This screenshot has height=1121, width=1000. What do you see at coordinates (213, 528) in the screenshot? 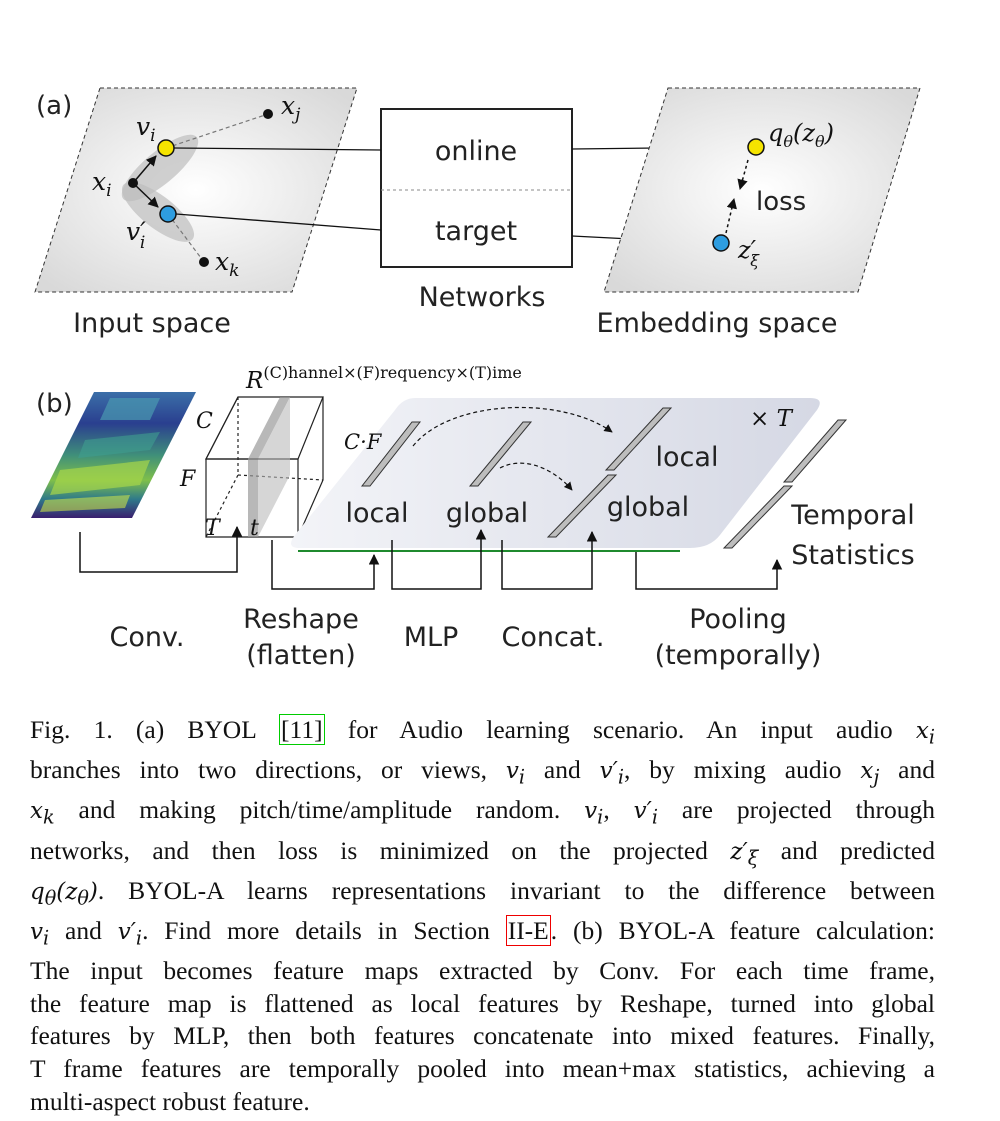
I see `label-T: T` at bounding box center [213, 528].